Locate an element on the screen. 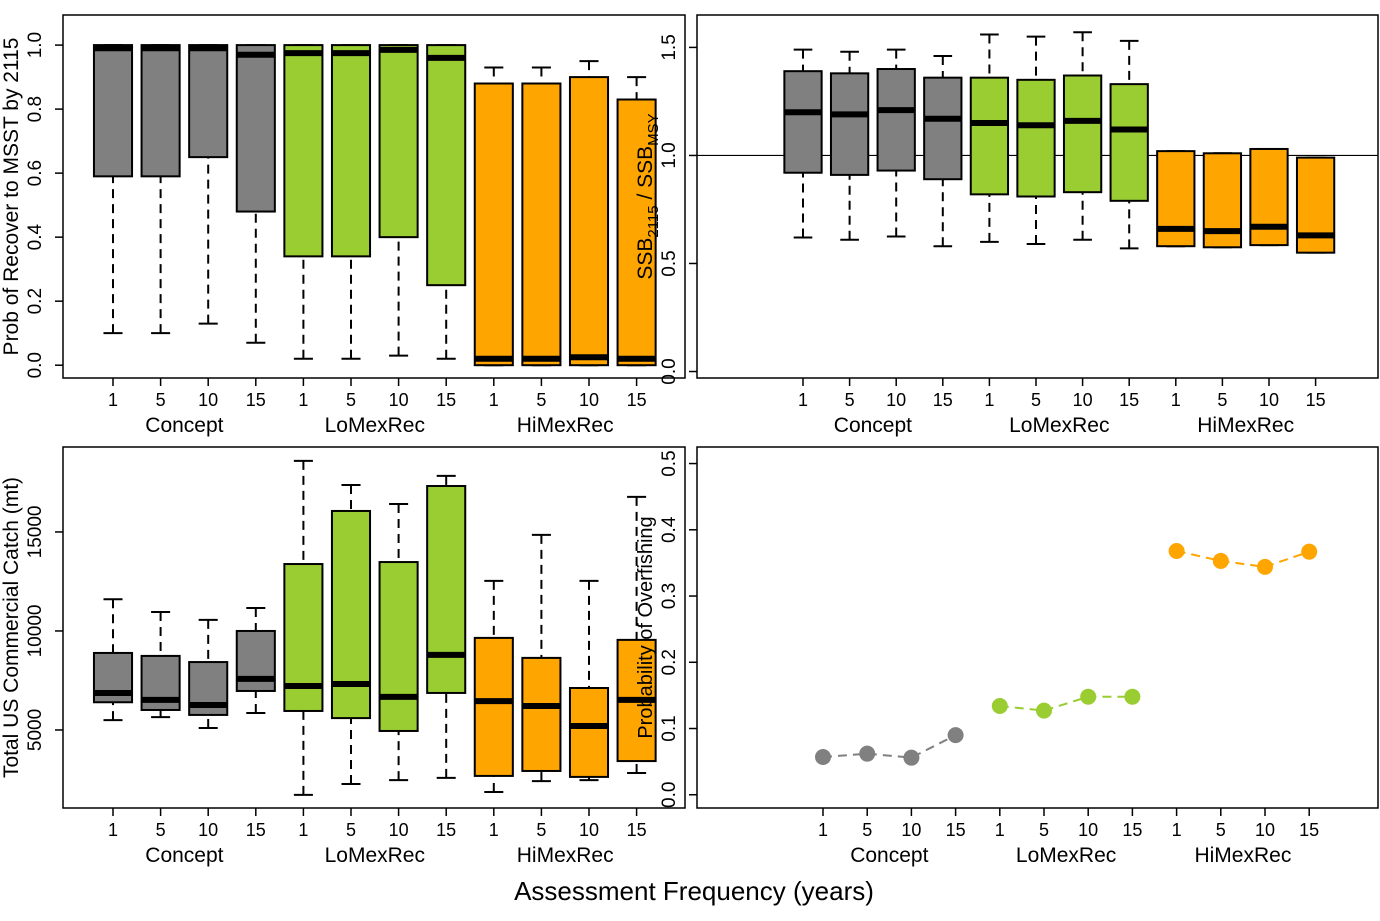 The height and width of the screenshot is (921, 1380). y-tick-label: 0.8 is located at coordinates (35, 109).